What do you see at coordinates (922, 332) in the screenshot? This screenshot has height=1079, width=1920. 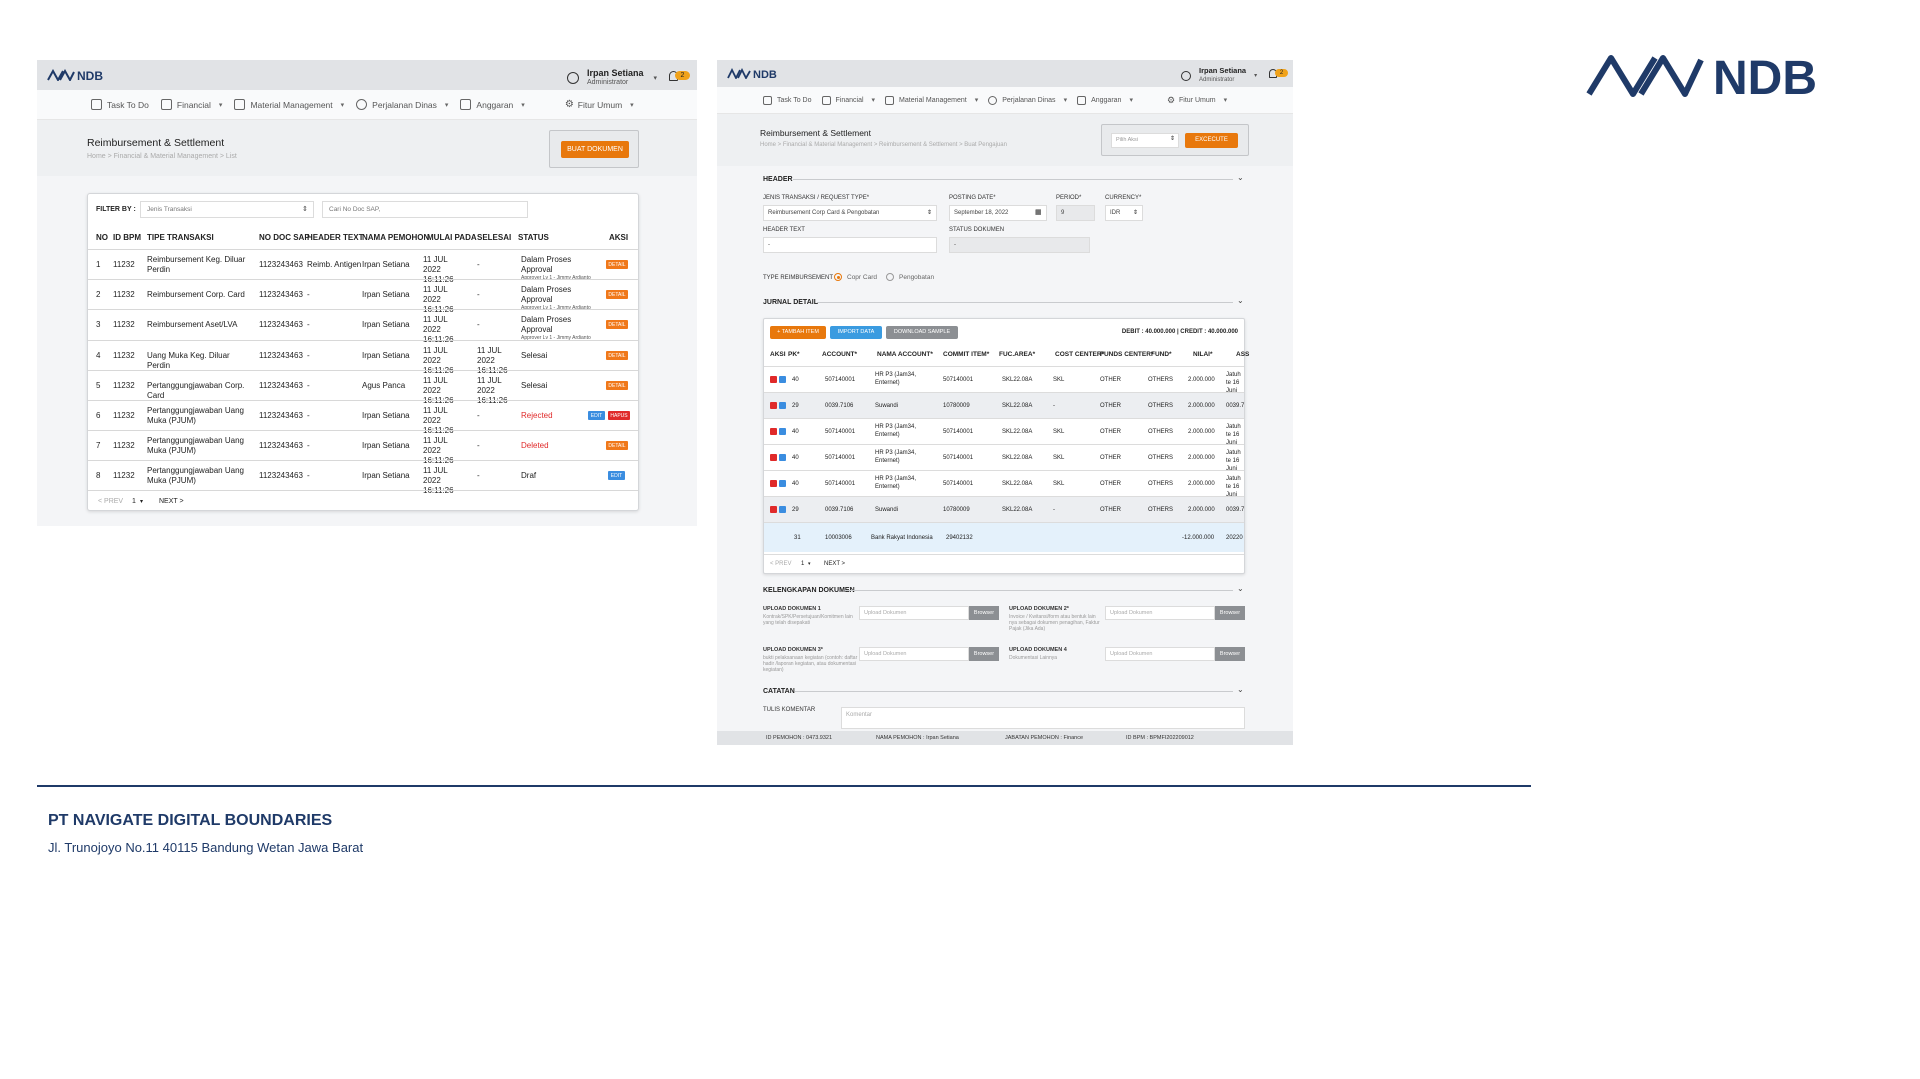 I see `download-sample-button: DOWNLOAD SAMPLE` at bounding box center [922, 332].